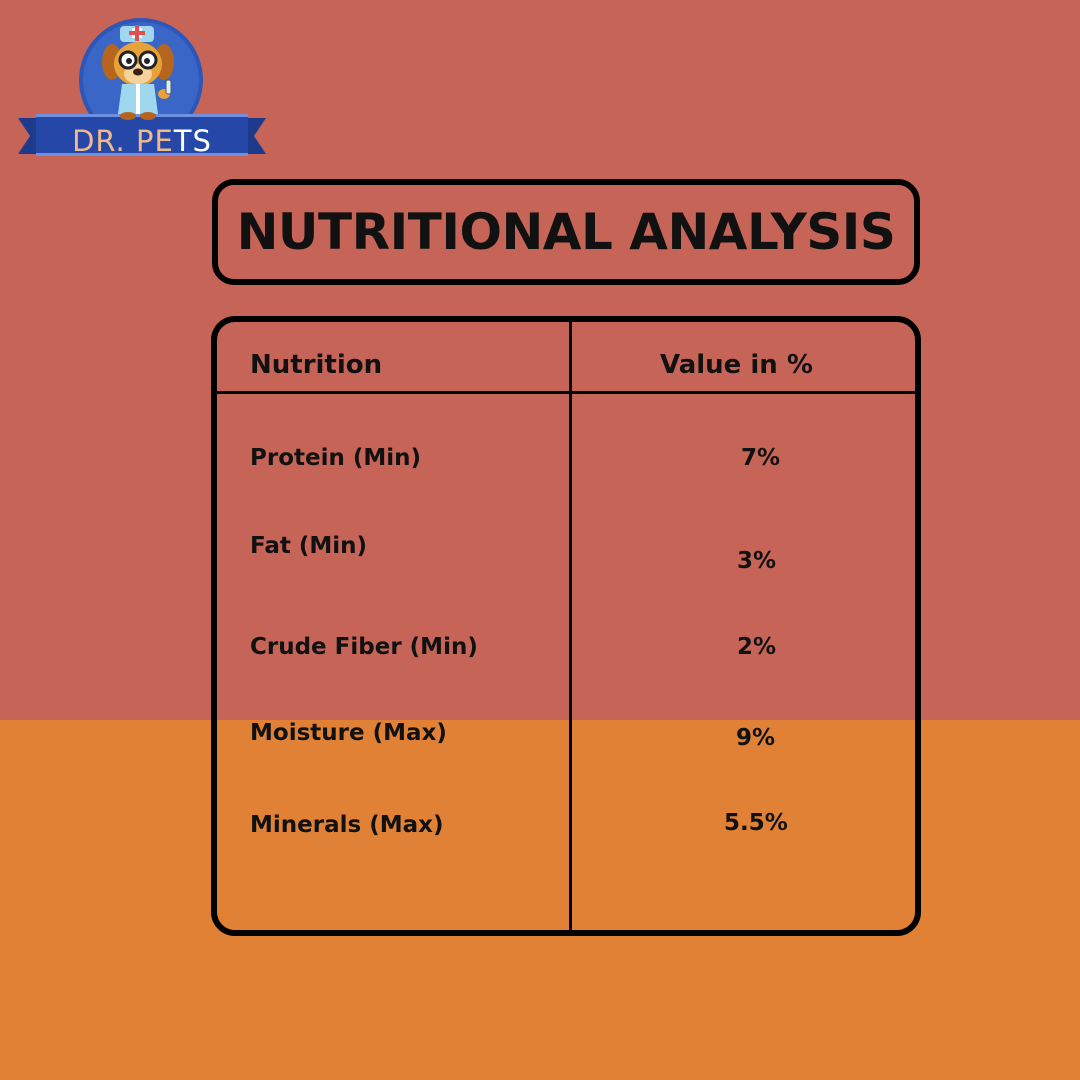 Image resolution: width=1080 pixels, height=1080 pixels. I want to click on logo-text: DR. PETS, so click(142, 141).